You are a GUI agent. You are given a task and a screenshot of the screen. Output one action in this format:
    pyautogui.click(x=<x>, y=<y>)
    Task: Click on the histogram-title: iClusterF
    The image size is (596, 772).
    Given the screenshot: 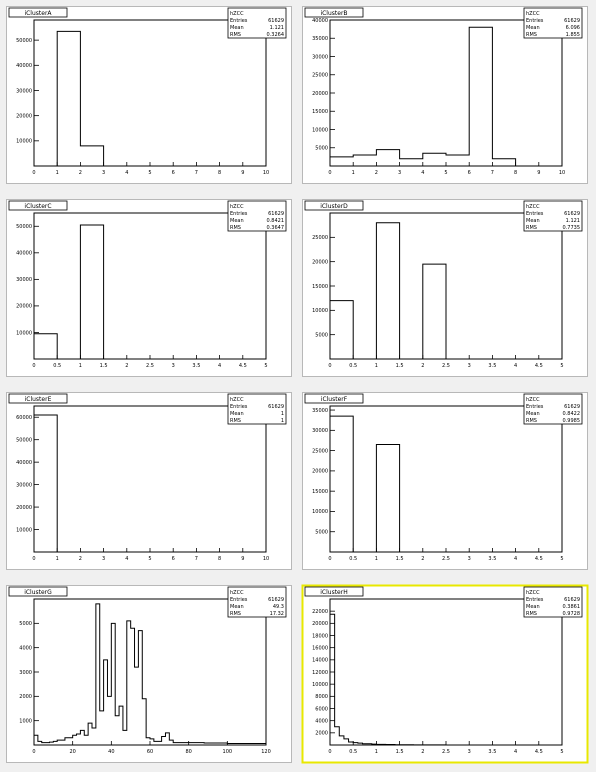 What is the action you would take?
    pyautogui.click(x=334, y=399)
    